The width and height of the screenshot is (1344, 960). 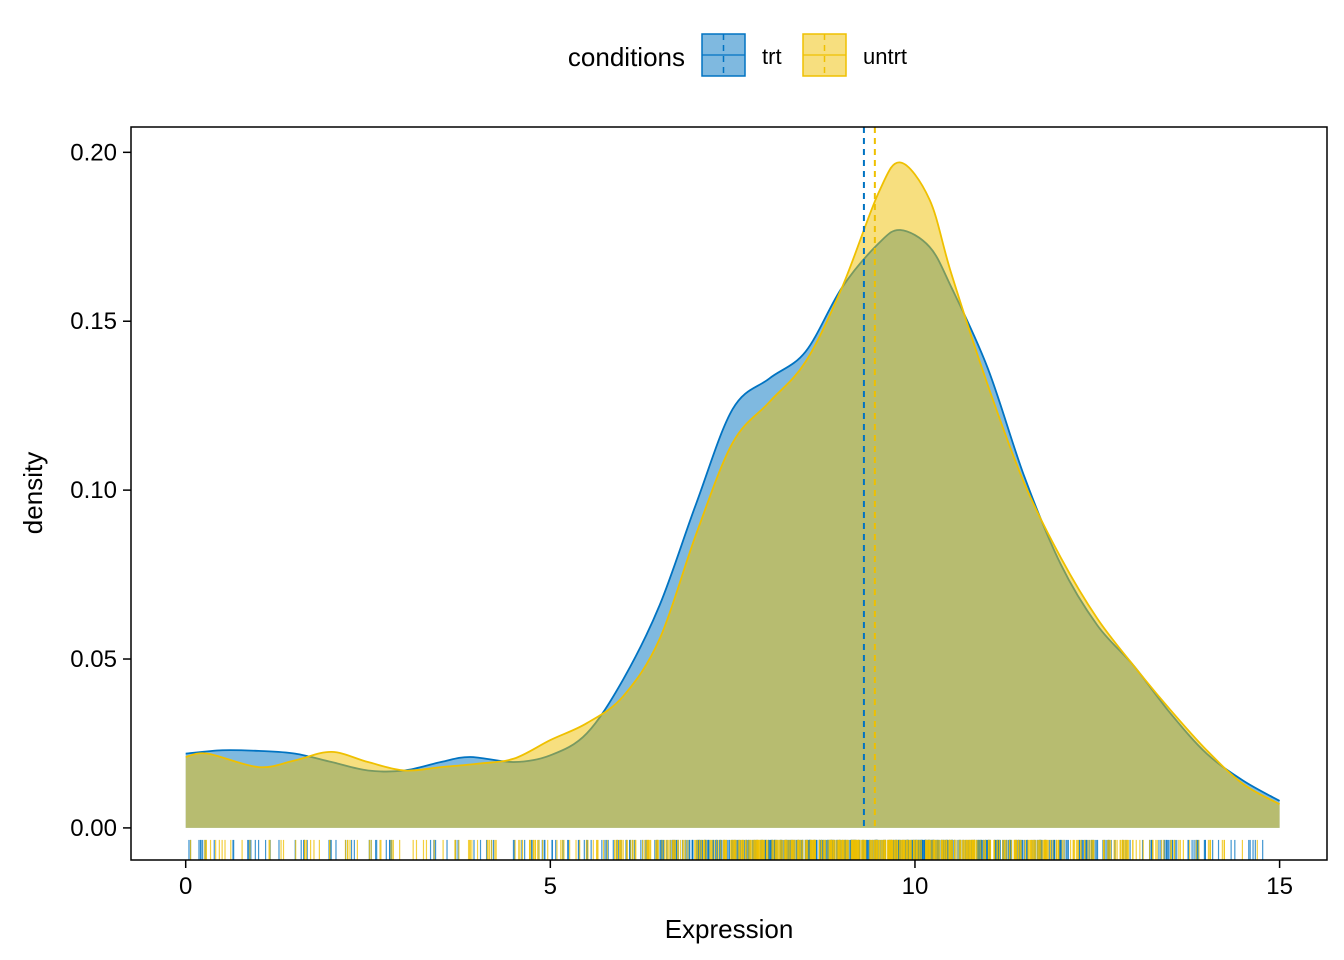 What do you see at coordinates (93, 828) in the screenshot?
I see `y-tick-label: 0.00` at bounding box center [93, 828].